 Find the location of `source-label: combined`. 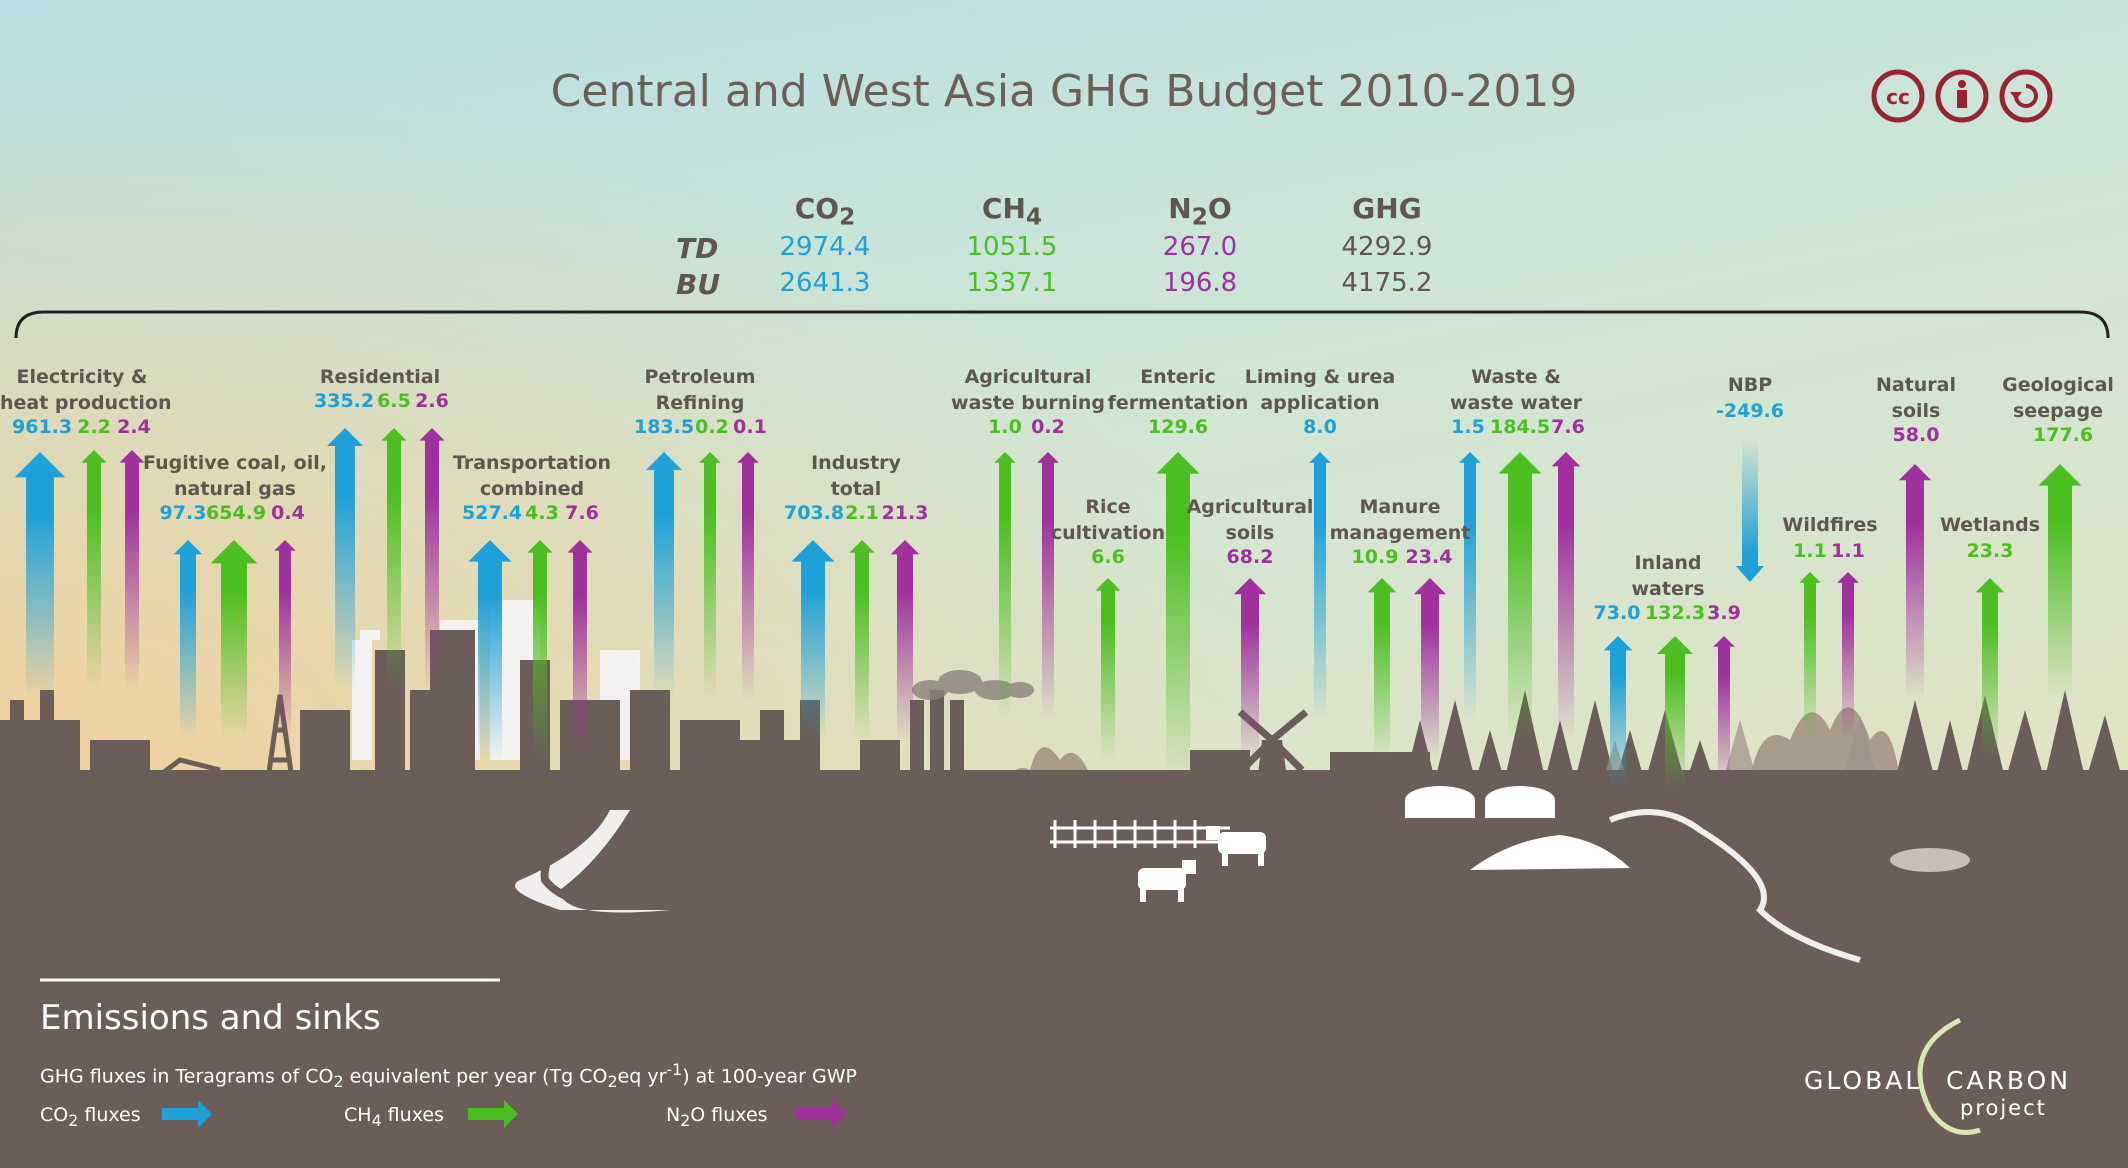

source-label: combined is located at coordinates (532, 489).